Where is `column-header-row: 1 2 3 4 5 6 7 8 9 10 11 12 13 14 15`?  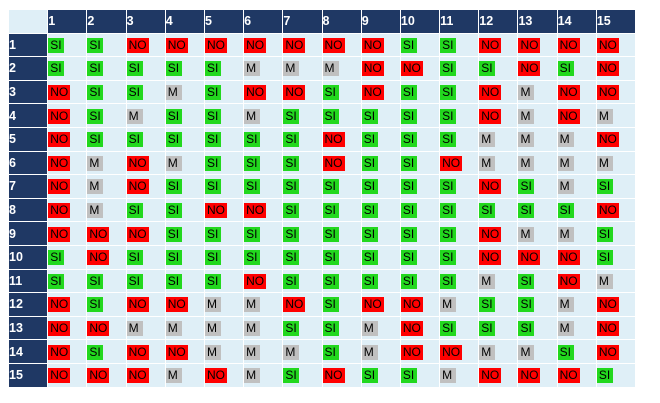
column-header-row: 1 2 3 4 5 6 7 8 9 10 11 12 13 14 15 is located at coordinates (322, 21).